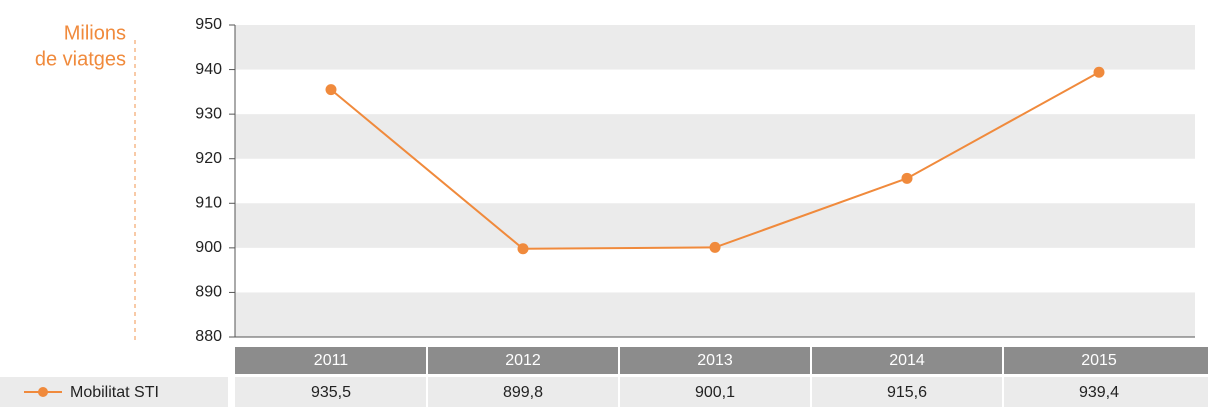 The width and height of the screenshot is (1208, 407). I want to click on category-label: 2014, so click(907, 360).